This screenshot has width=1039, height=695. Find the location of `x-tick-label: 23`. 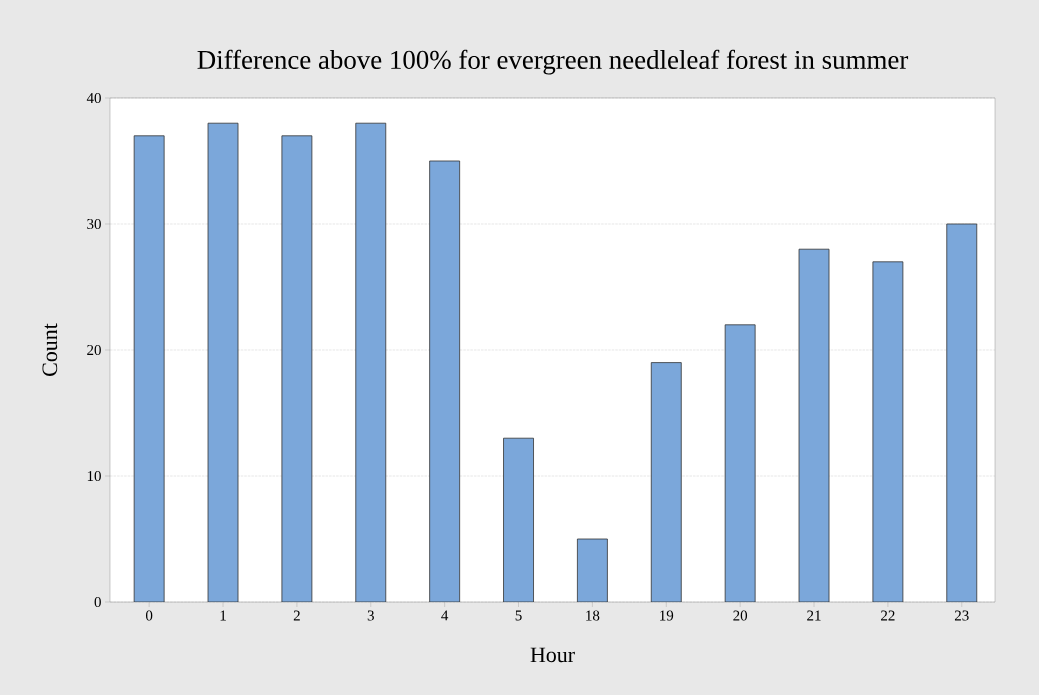

x-tick-label: 23 is located at coordinates (961, 615).